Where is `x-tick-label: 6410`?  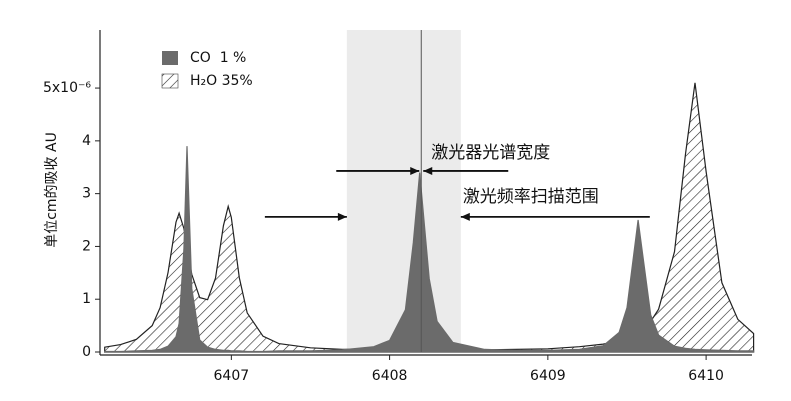 x-tick-label: 6410 is located at coordinates (706, 376).